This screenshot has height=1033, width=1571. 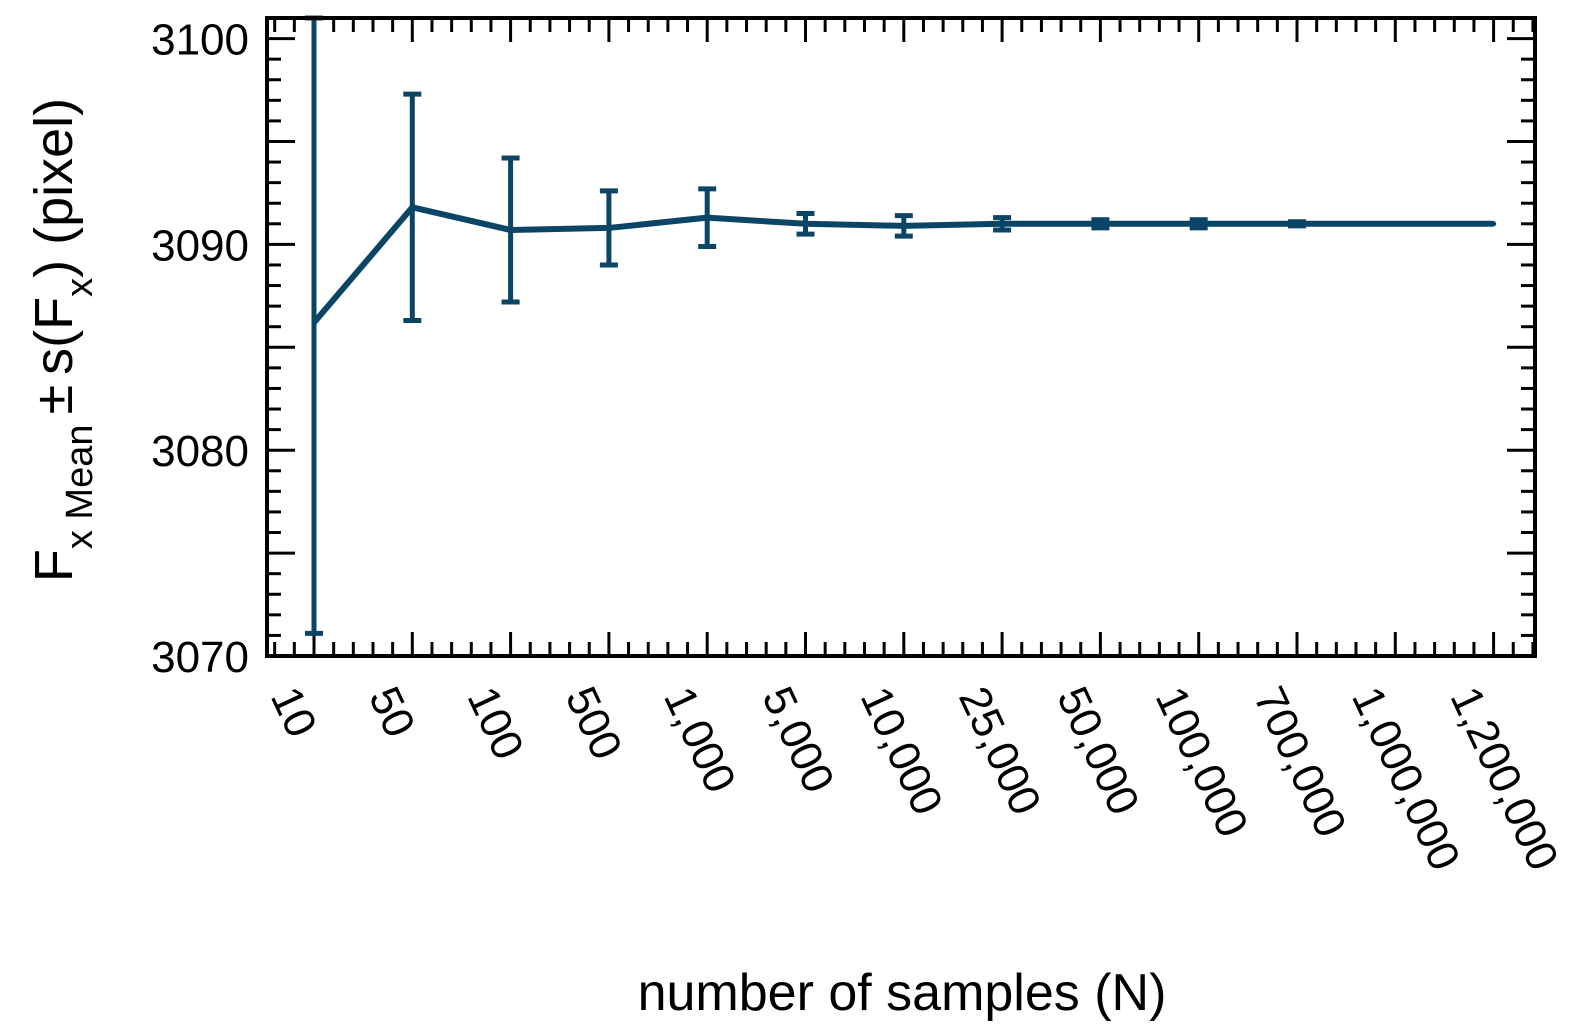 What do you see at coordinates (902, 993) in the screenshot?
I see `x-axis-title: number of samples (N)` at bounding box center [902, 993].